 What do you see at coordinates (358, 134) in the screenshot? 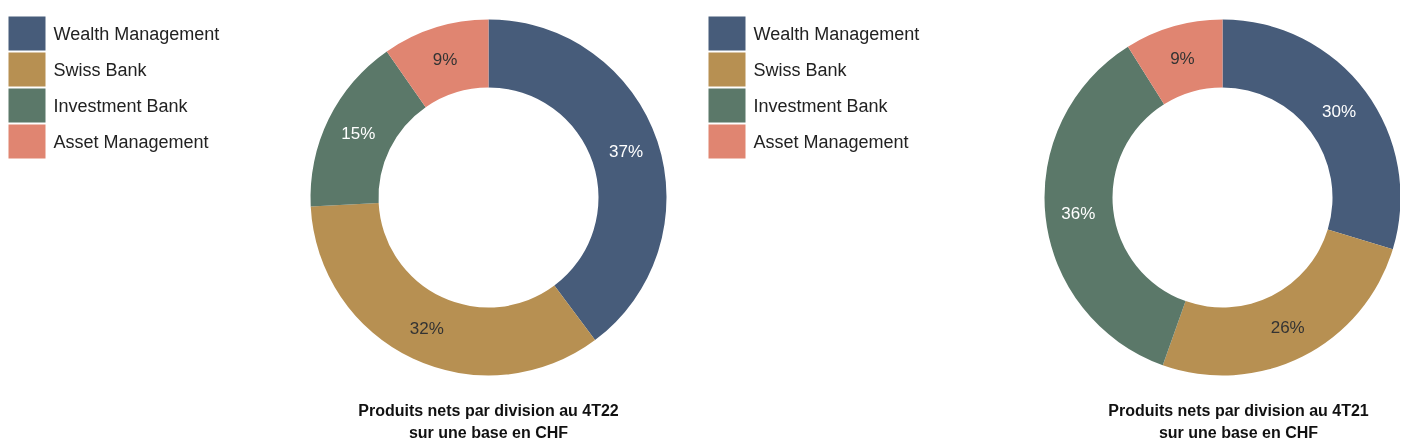
I see `data-label: 15%` at bounding box center [358, 134].